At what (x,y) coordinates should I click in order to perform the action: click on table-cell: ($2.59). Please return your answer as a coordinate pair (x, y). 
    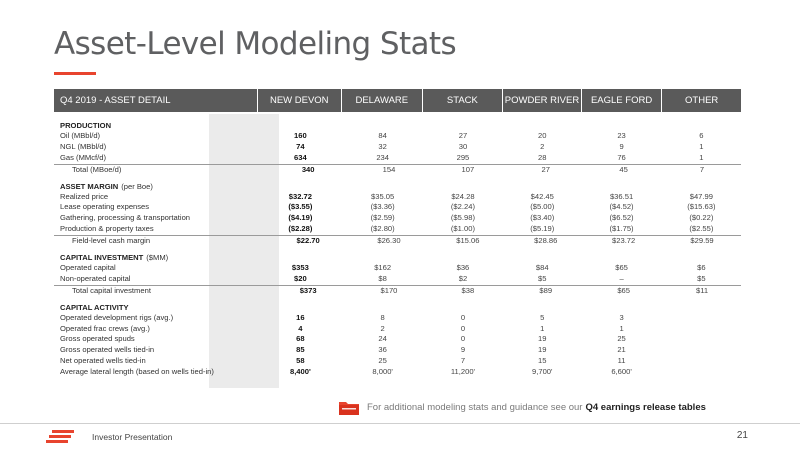
    Looking at the image, I should click on (382, 218).